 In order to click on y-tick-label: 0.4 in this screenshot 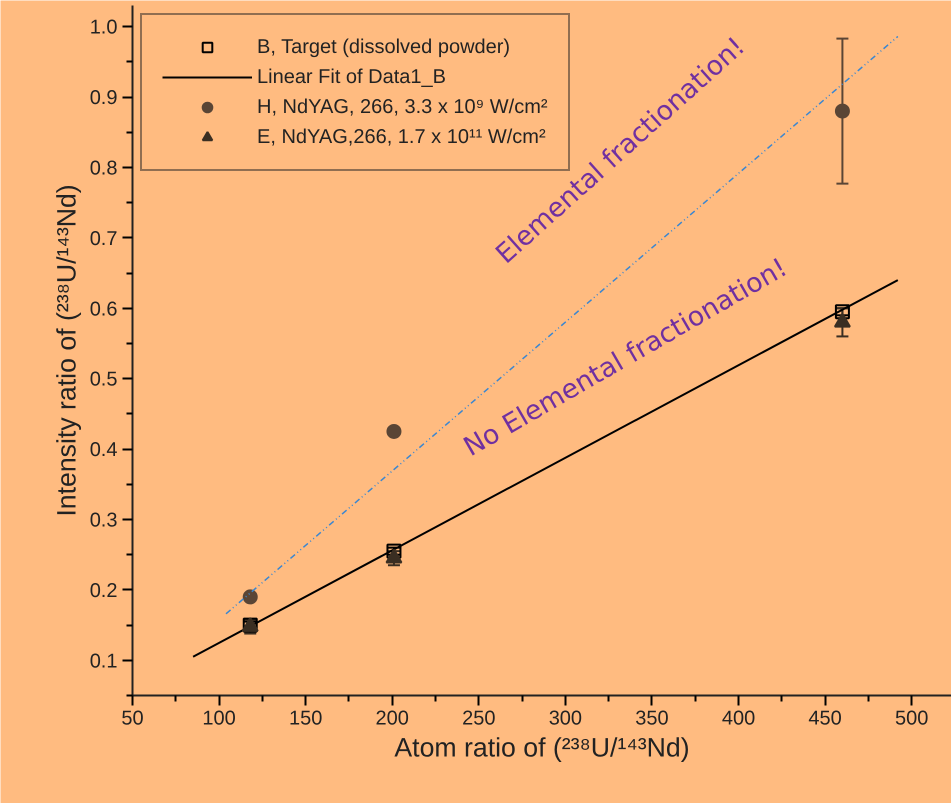, I will do `click(104, 450)`.